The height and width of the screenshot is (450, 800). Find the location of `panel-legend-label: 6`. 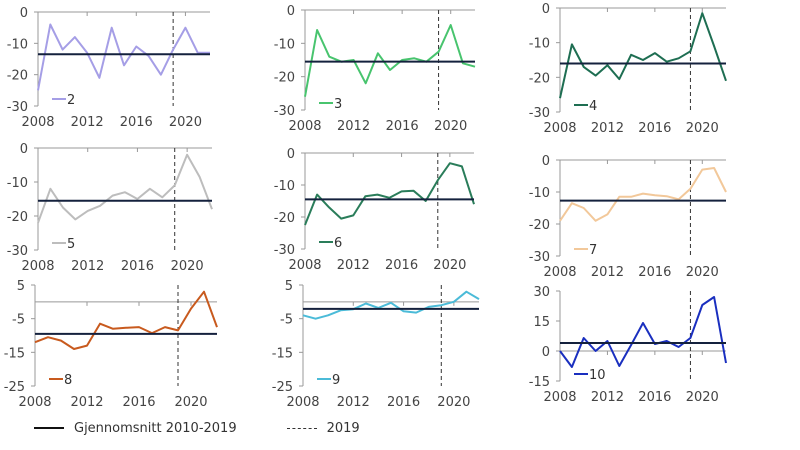

panel-legend-label: 6 is located at coordinates (338, 243).